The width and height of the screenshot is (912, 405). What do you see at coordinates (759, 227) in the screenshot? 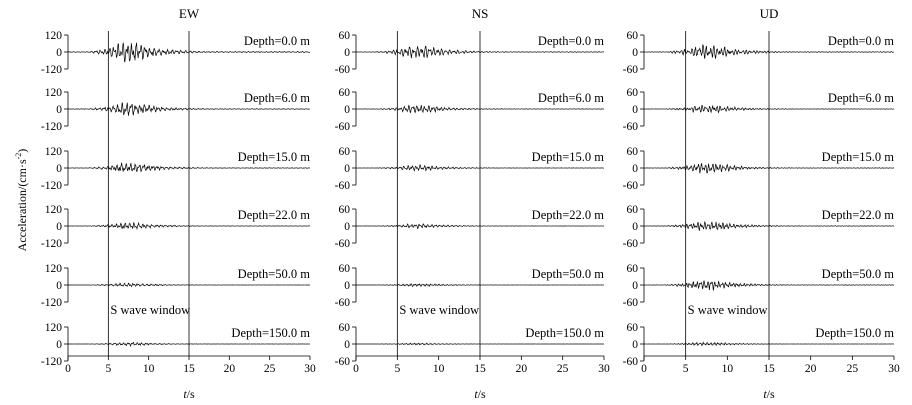
I see `trace-row: 60 0 -60 Depth=22.0 m` at bounding box center [759, 227].